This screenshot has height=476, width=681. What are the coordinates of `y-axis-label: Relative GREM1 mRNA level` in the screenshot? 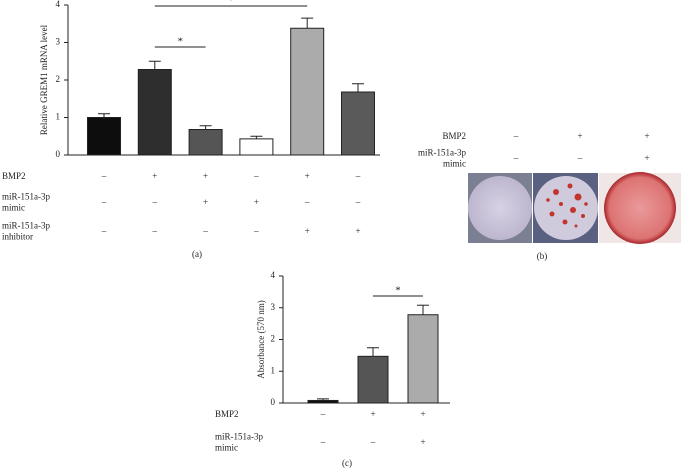 It's located at (44, 79).